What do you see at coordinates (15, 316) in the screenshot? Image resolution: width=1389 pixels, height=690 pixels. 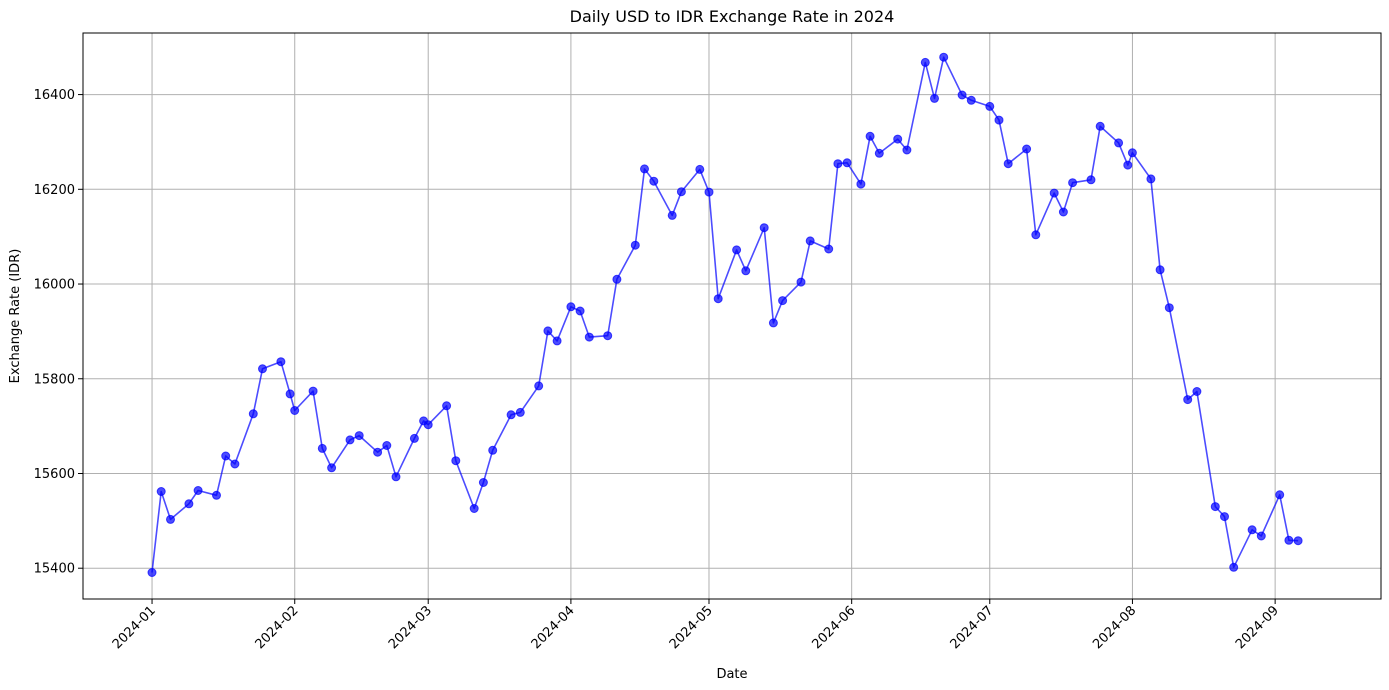 I see `y-axis-title: Exchange Rate (IDR)` at bounding box center [15, 316].